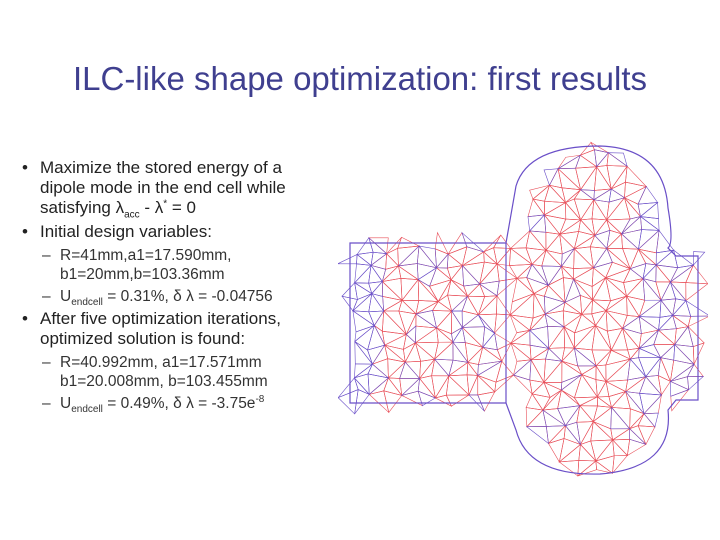 The width and height of the screenshot is (720, 540). Describe the element at coordinates (153, 404) in the screenshot. I see `sub-bullet-optimized-u: – Uendcell = 0.49%, δ λ = -3.75e-8` at that location.